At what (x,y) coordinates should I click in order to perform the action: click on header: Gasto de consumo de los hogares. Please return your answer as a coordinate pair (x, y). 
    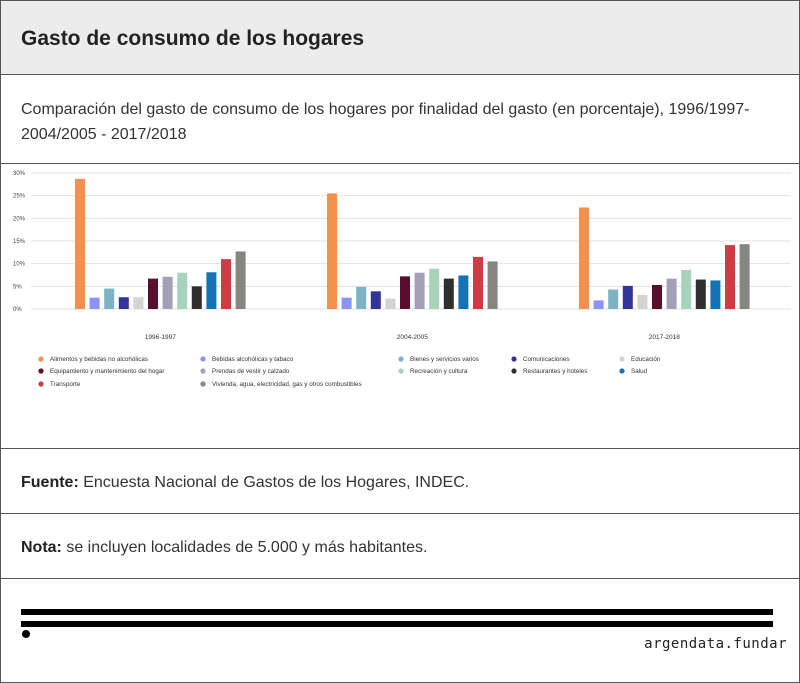
    Looking at the image, I should click on (400, 38).